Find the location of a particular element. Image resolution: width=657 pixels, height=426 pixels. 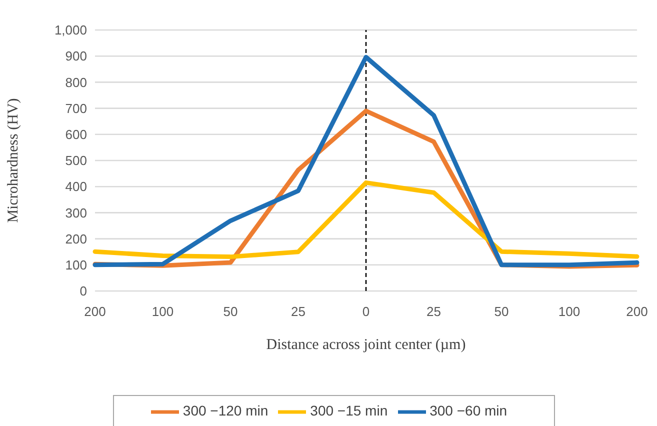

legend-label: 300 −60 min is located at coordinates (469, 410).